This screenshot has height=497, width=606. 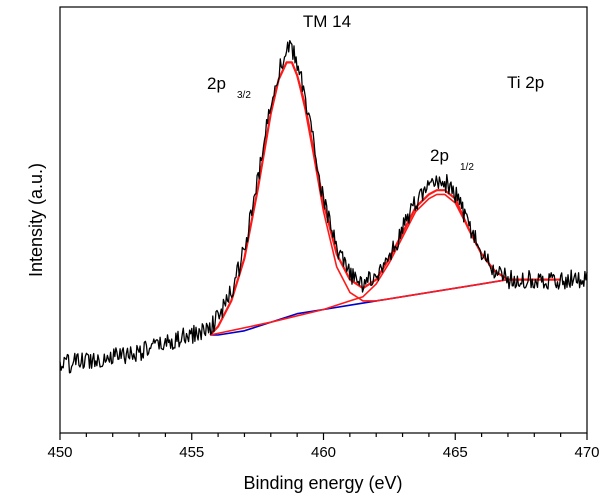 What do you see at coordinates (525, 82) in the screenshot?
I see `element-label: Ti 2p` at bounding box center [525, 82].